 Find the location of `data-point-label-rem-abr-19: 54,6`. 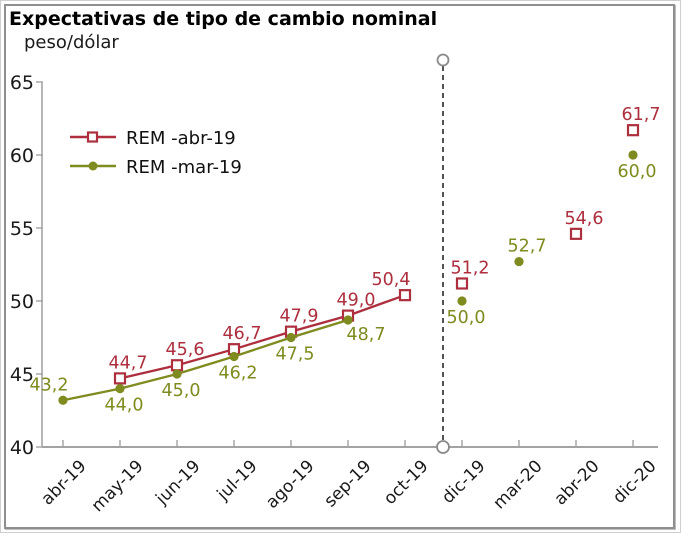

data-point-label-rem-abr-19: 54,6 is located at coordinates (584, 219).